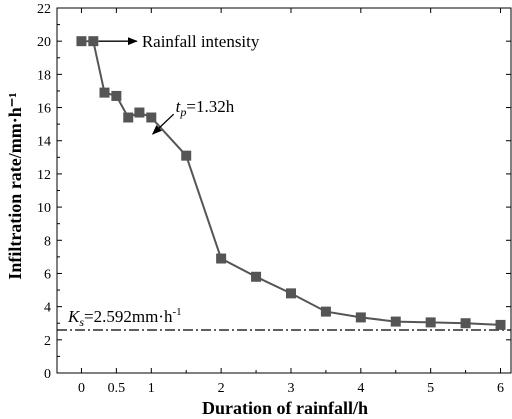 The height and width of the screenshot is (419, 512). What do you see at coordinates (290, 388) in the screenshot?
I see `x-tick-label: 3` at bounding box center [290, 388].